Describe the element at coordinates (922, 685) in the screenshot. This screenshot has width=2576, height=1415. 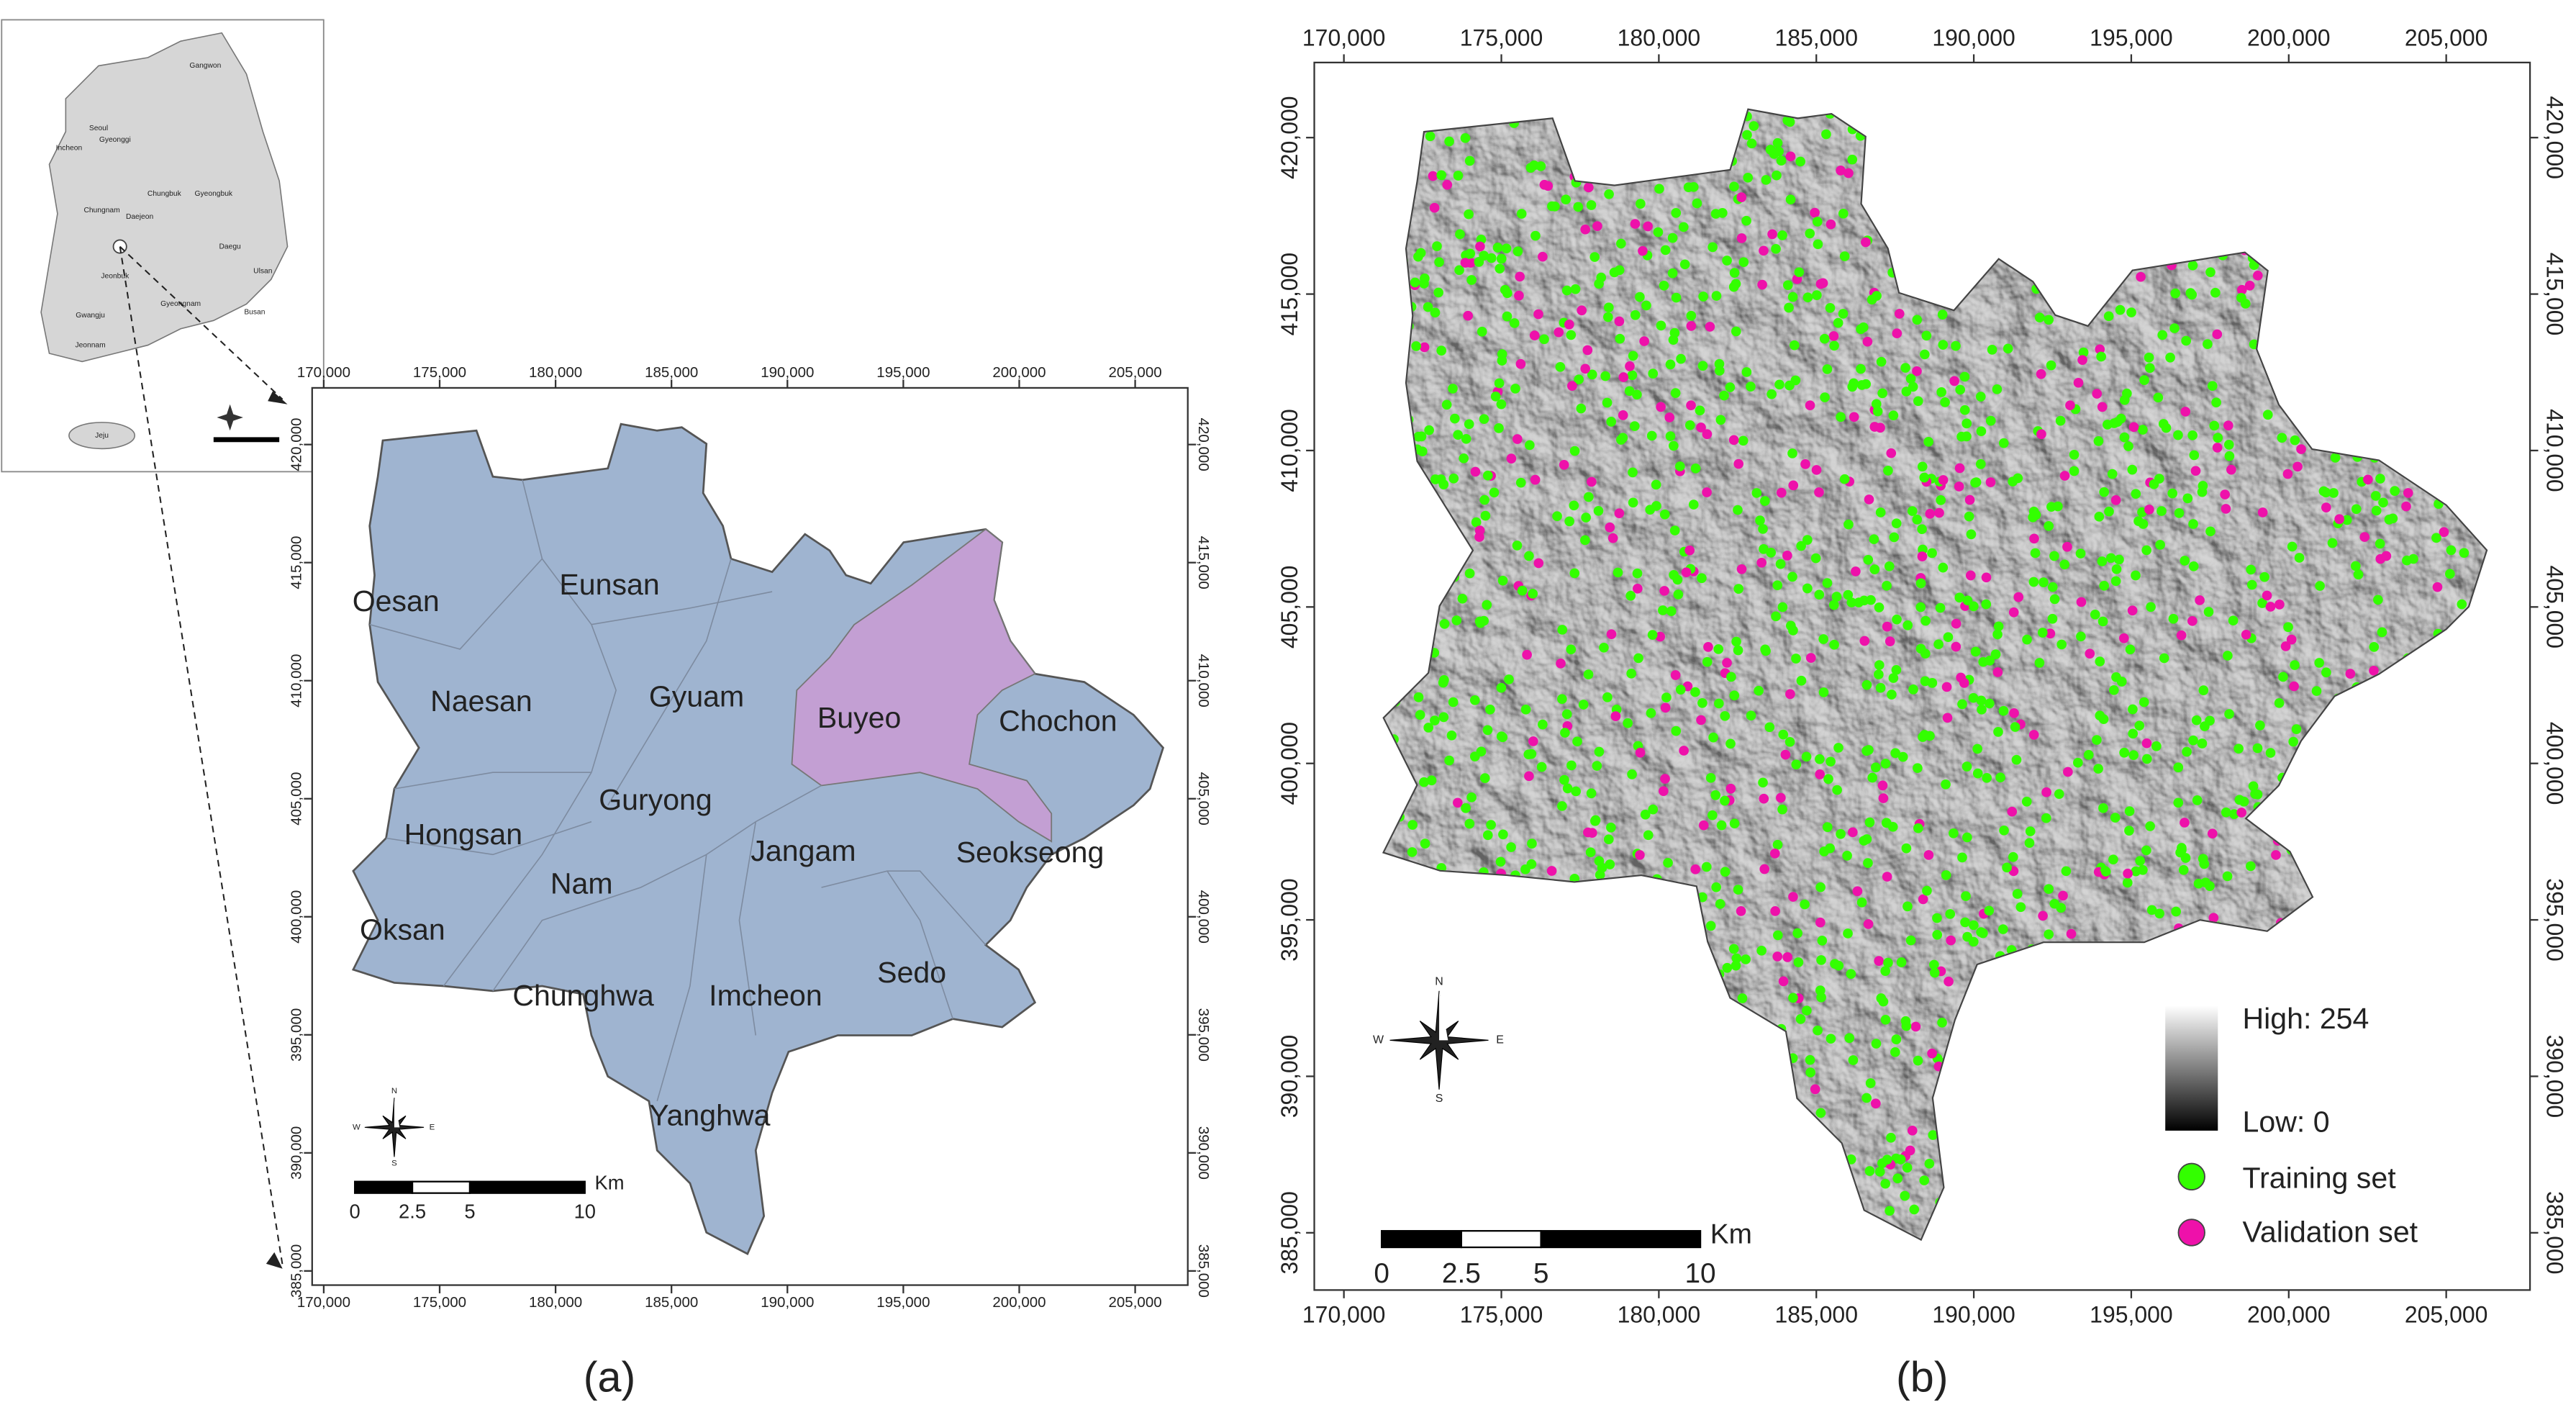
I see `buyeo-district` at that location.